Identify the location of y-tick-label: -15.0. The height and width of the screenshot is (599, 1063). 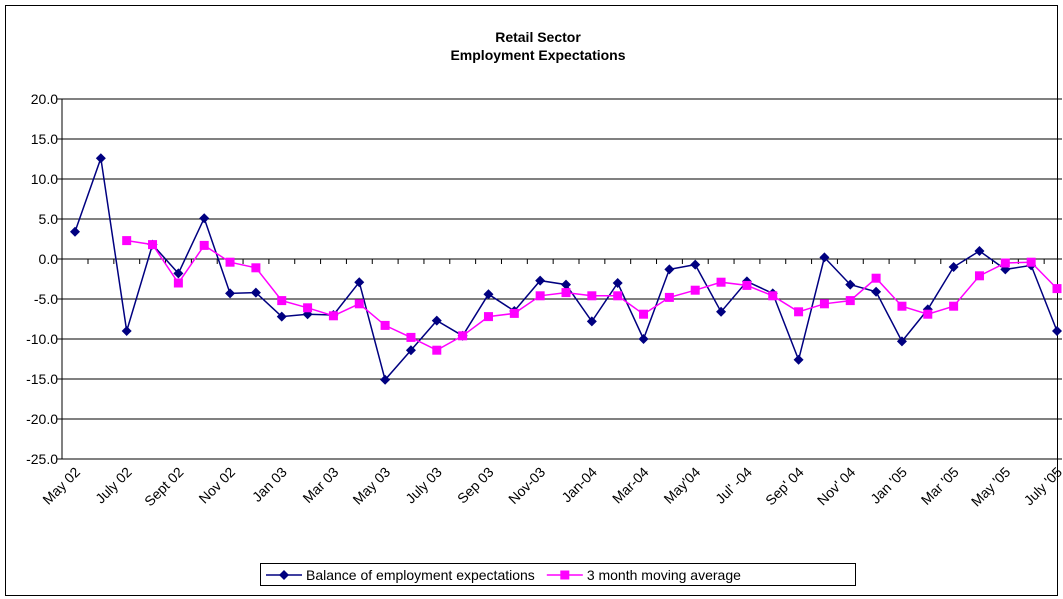
(42, 379).